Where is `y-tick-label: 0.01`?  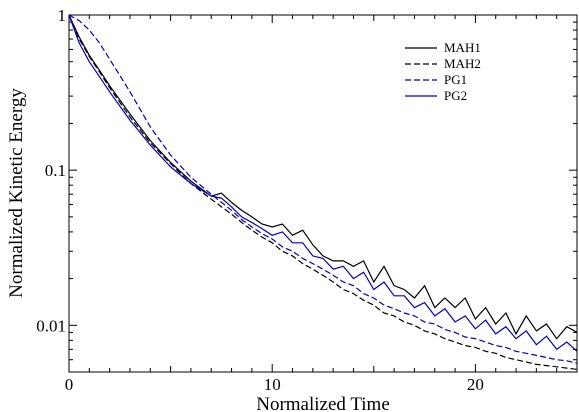
y-tick-label: 0.01 is located at coordinates (51, 325).